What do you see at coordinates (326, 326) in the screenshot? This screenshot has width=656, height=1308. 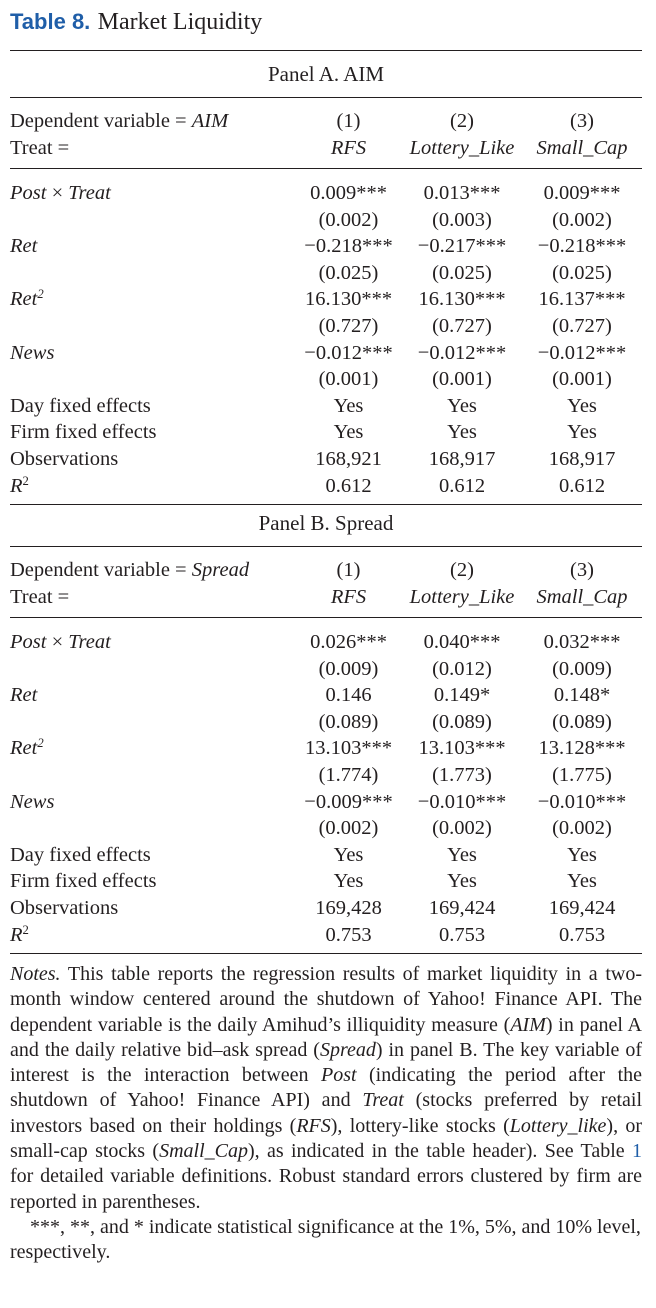 I see `table-row: (0.727) (0.727) (0.727)` at bounding box center [326, 326].